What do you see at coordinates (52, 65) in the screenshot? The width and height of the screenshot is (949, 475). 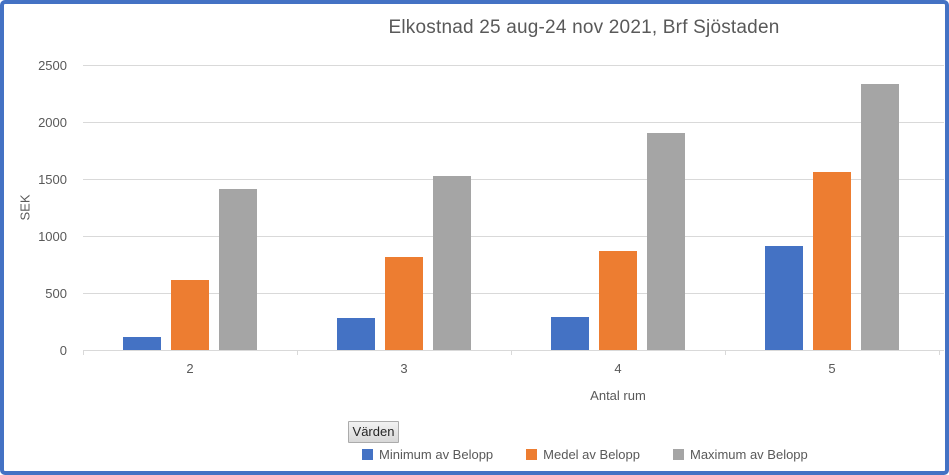 I see `y-axis-tick-label: 2500` at bounding box center [52, 65].